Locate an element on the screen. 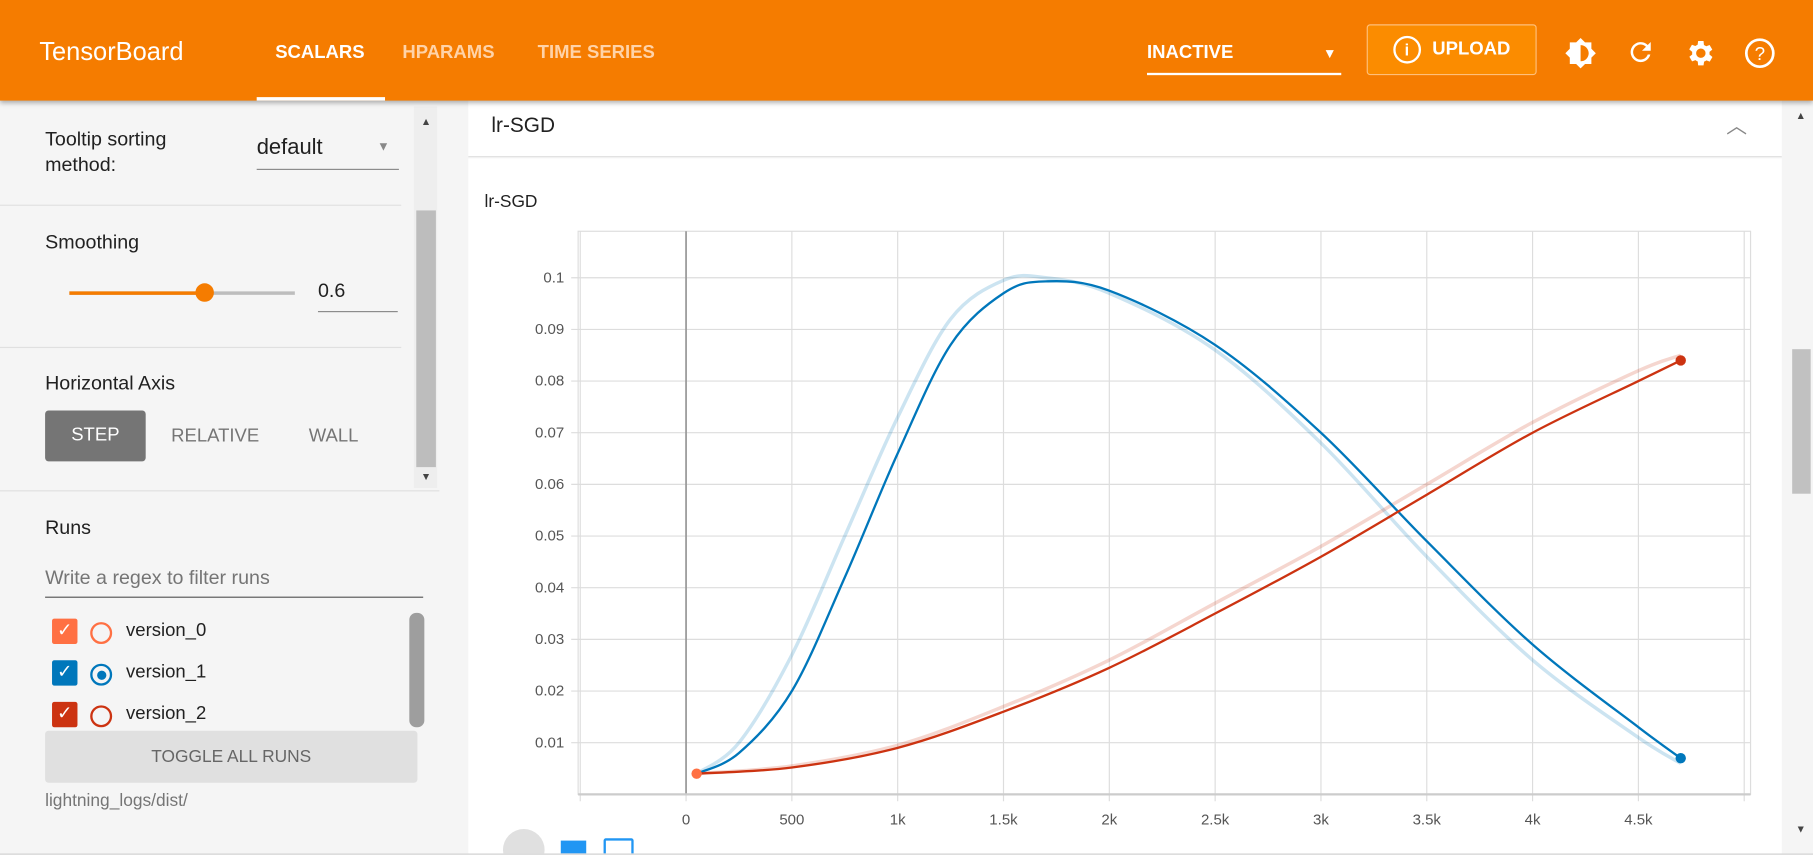 The height and width of the screenshot is (855, 1813). runs-scrollbar-thumb is located at coordinates (417, 670).